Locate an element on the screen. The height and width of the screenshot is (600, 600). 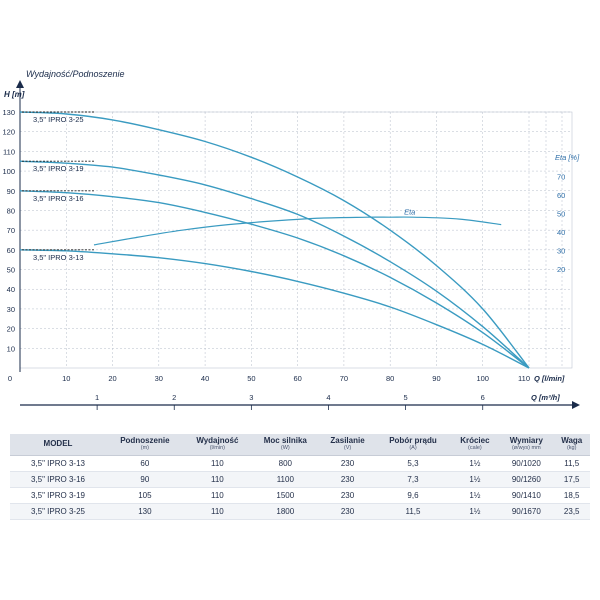
series-label: 3,5" IPRO 3-25 is located at coordinates (58, 119).